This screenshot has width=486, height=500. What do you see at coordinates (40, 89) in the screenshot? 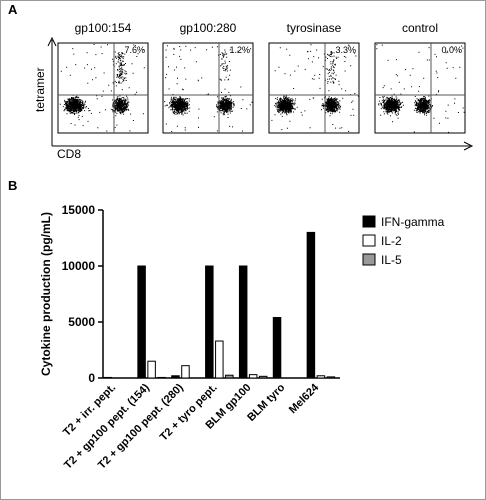
I see `y-axis-label: tetramer` at bounding box center [40, 89].